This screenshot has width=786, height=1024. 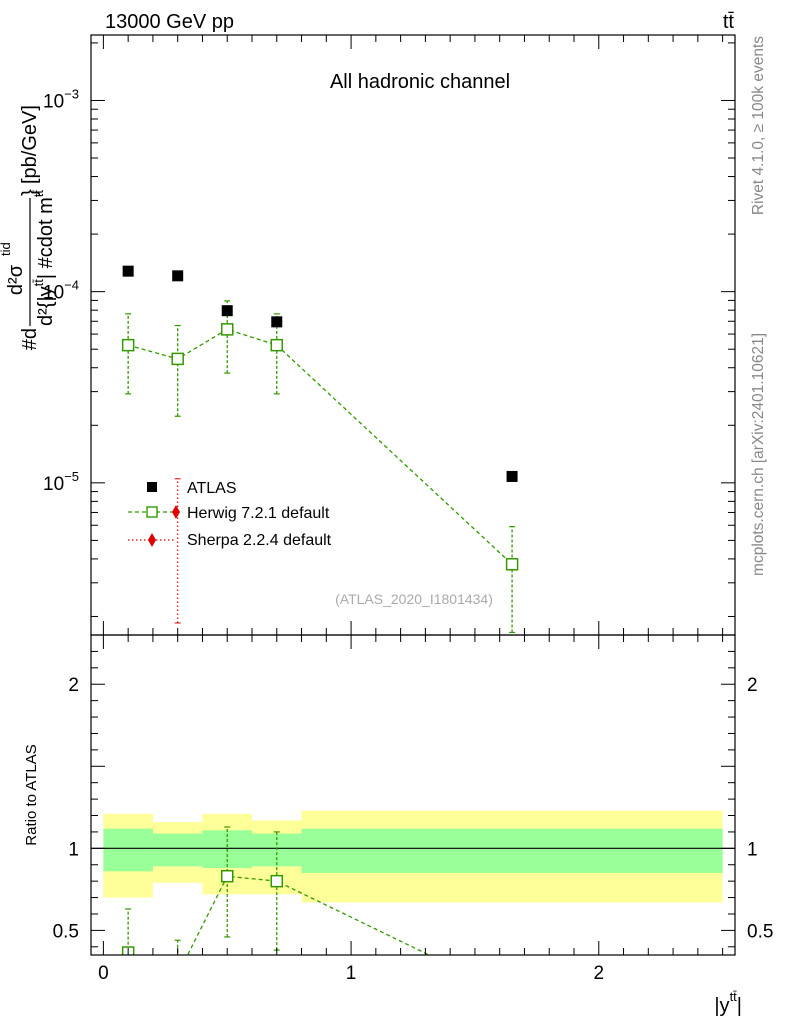 I want to click on ratio-y-tick-label-left: 1, so click(x=73, y=849).